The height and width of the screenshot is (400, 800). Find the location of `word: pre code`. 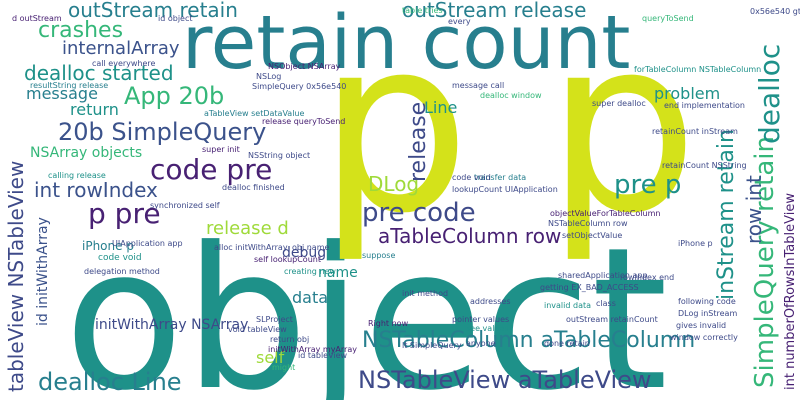

word: pre code is located at coordinates (419, 213).